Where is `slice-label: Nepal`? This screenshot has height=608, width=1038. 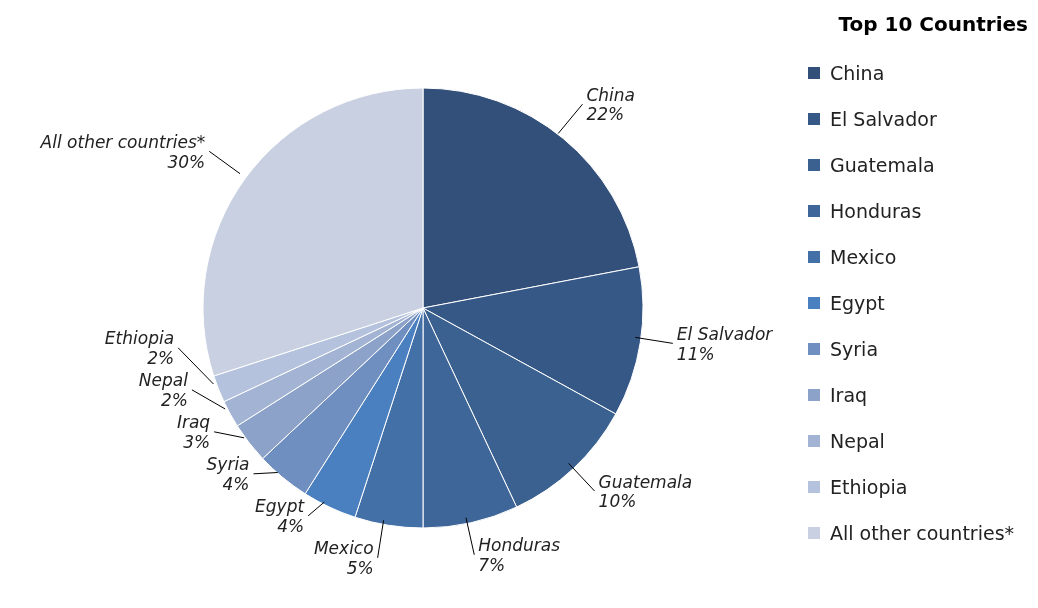 slice-label: Nepal is located at coordinates (163, 380).